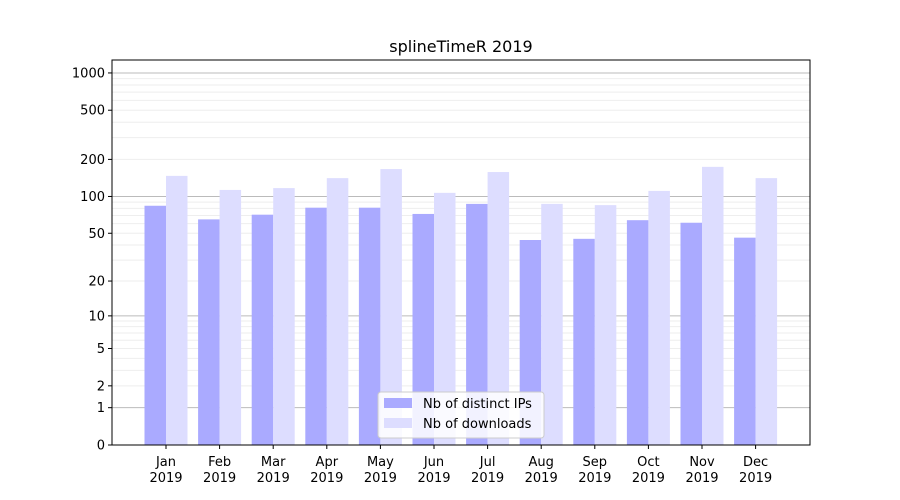 The width and height of the screenshot is (900, 500). What do you see at coordinates (755, 470) in the screenshot?
I see `x-tick-label: Dec 2019` at bounding box center [755, 470].